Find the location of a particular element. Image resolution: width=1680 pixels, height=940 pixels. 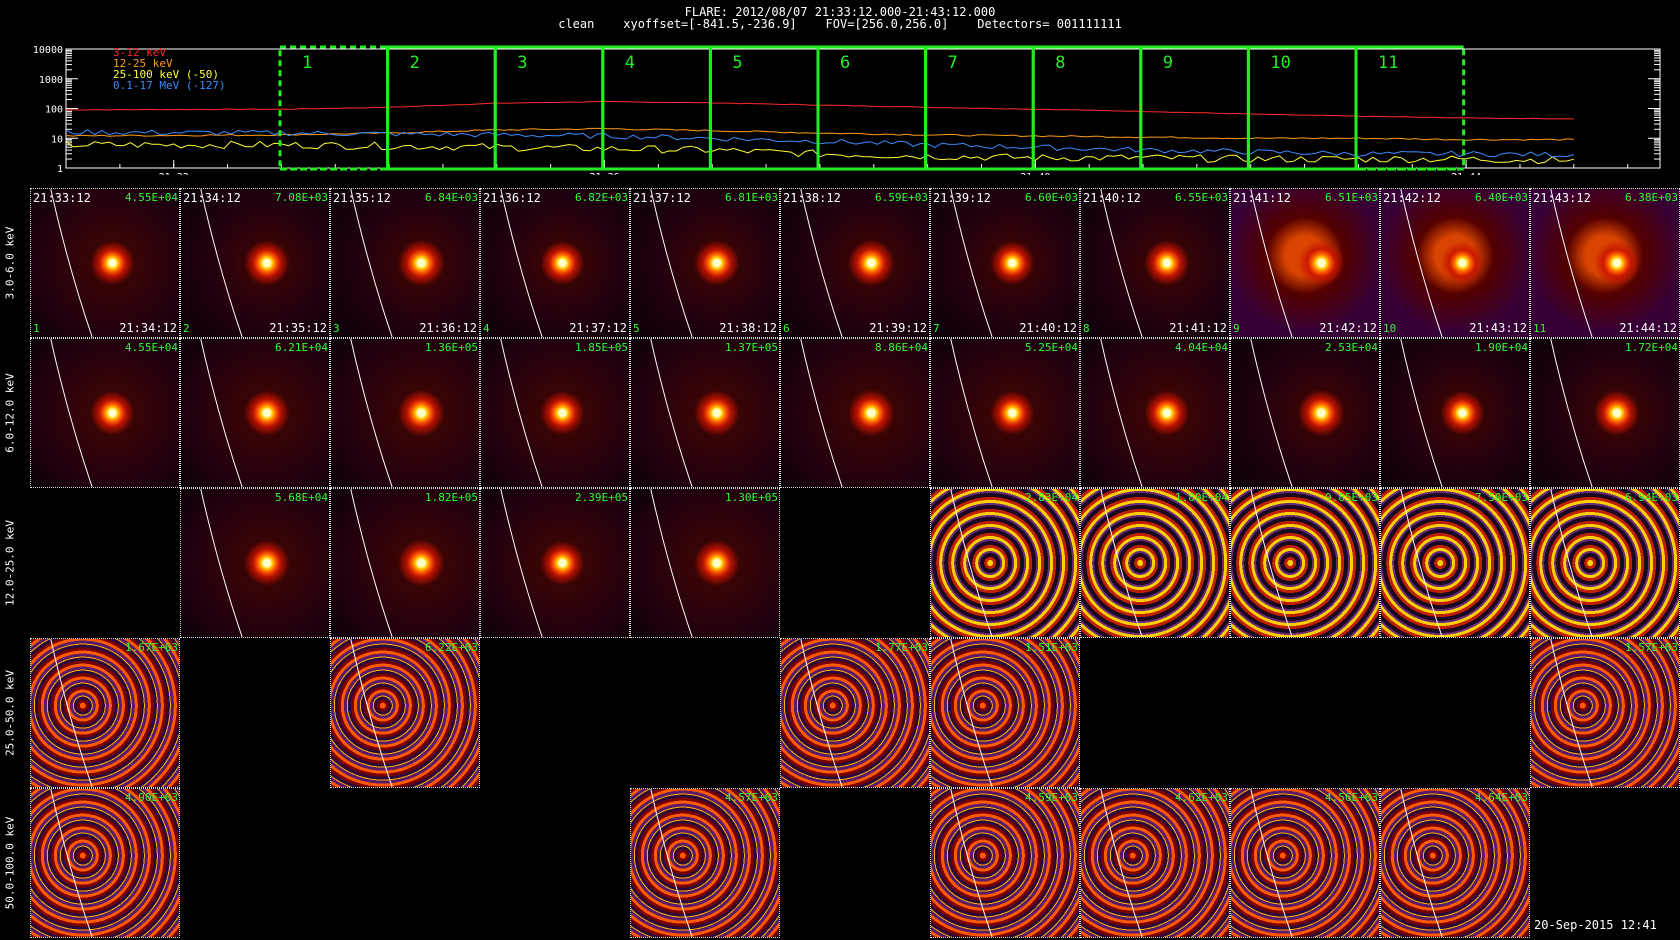

image-panel: 6.22E+03 is located at coordinates (405, 713).